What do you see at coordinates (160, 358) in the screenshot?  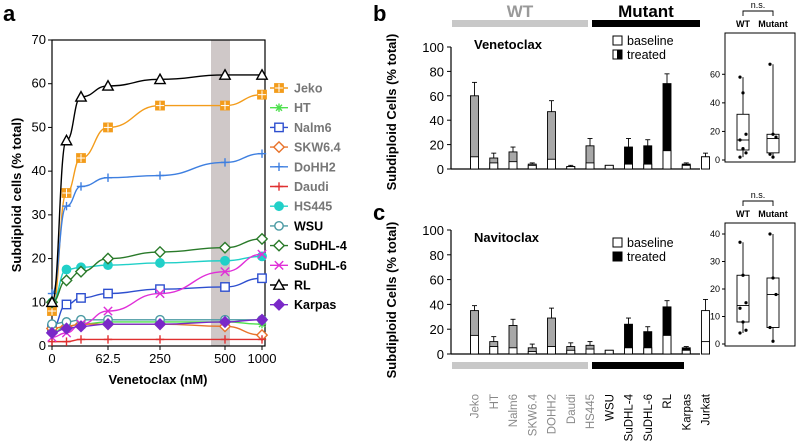 I see `panel-a-x-tick-label: 250` at bounding box center [160, 358].